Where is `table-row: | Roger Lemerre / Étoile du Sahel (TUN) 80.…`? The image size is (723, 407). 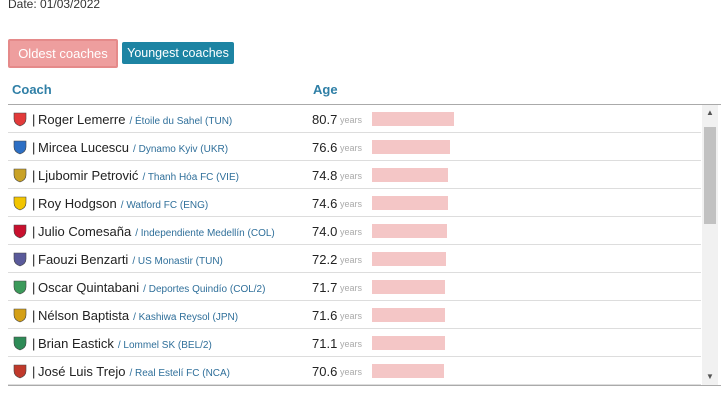
table-row: | Roger Lemerre / Étoile du Sahel (TUN) 80.… is located at coordinates (354, 119).